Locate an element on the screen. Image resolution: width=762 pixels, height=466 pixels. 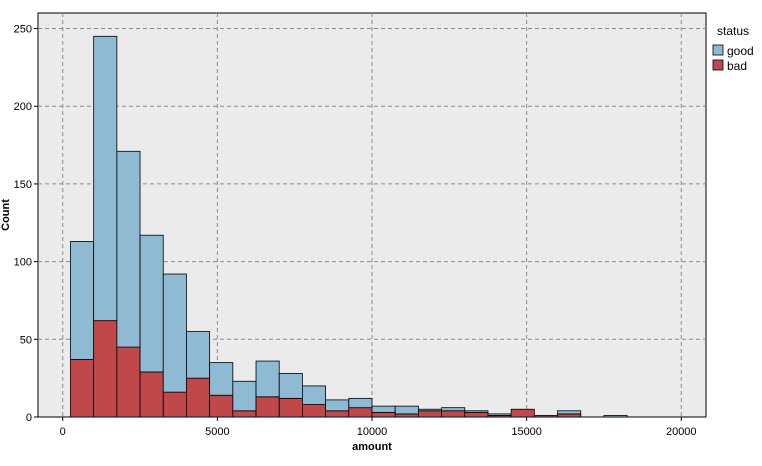
x-tick-label: 5000 is located at coordinates (217, 432).